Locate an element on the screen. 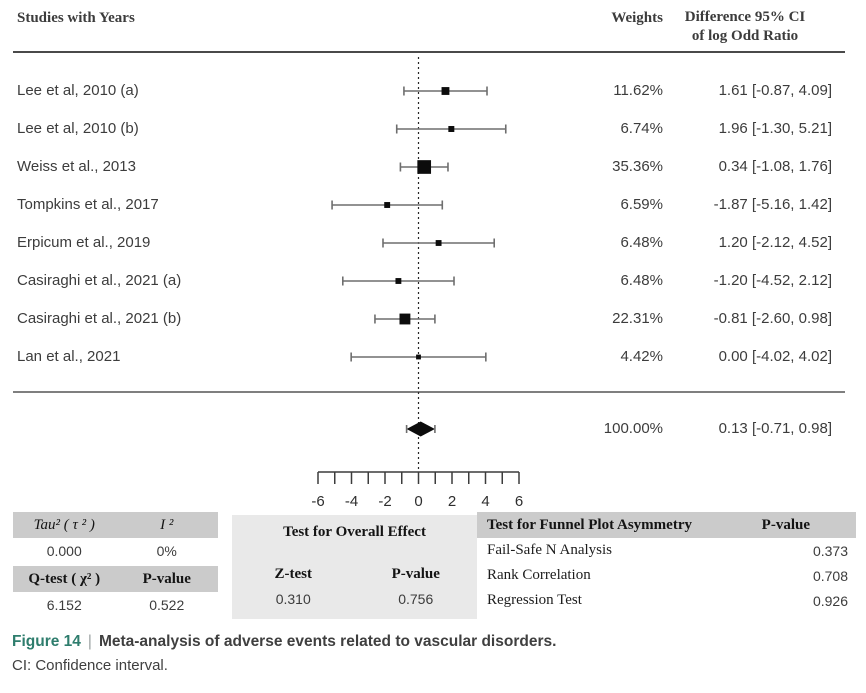  overall-ci: 0.13 [-0.71, 0.98] is located at coordinates (775, 428).